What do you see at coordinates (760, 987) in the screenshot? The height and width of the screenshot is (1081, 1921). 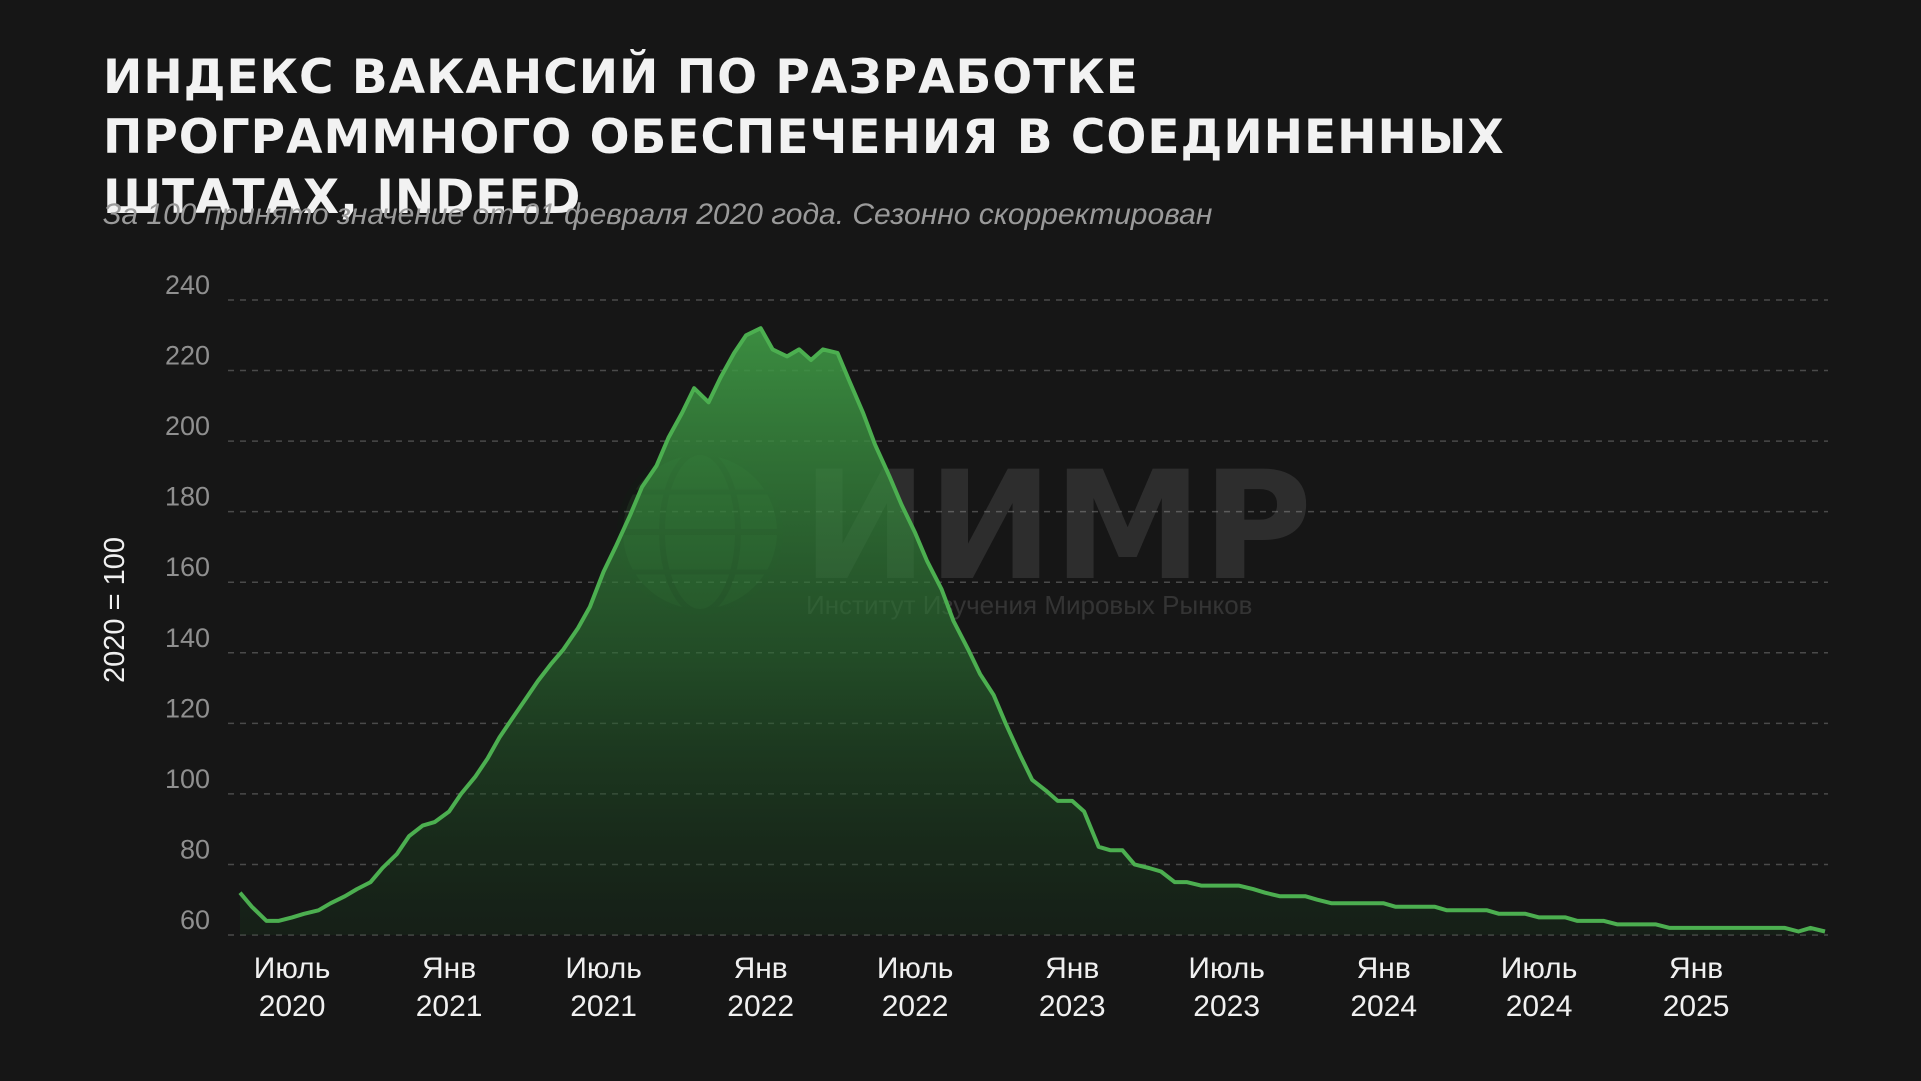 I see `x-tick-label: Янв 2022` at bounding box center [760, 987].